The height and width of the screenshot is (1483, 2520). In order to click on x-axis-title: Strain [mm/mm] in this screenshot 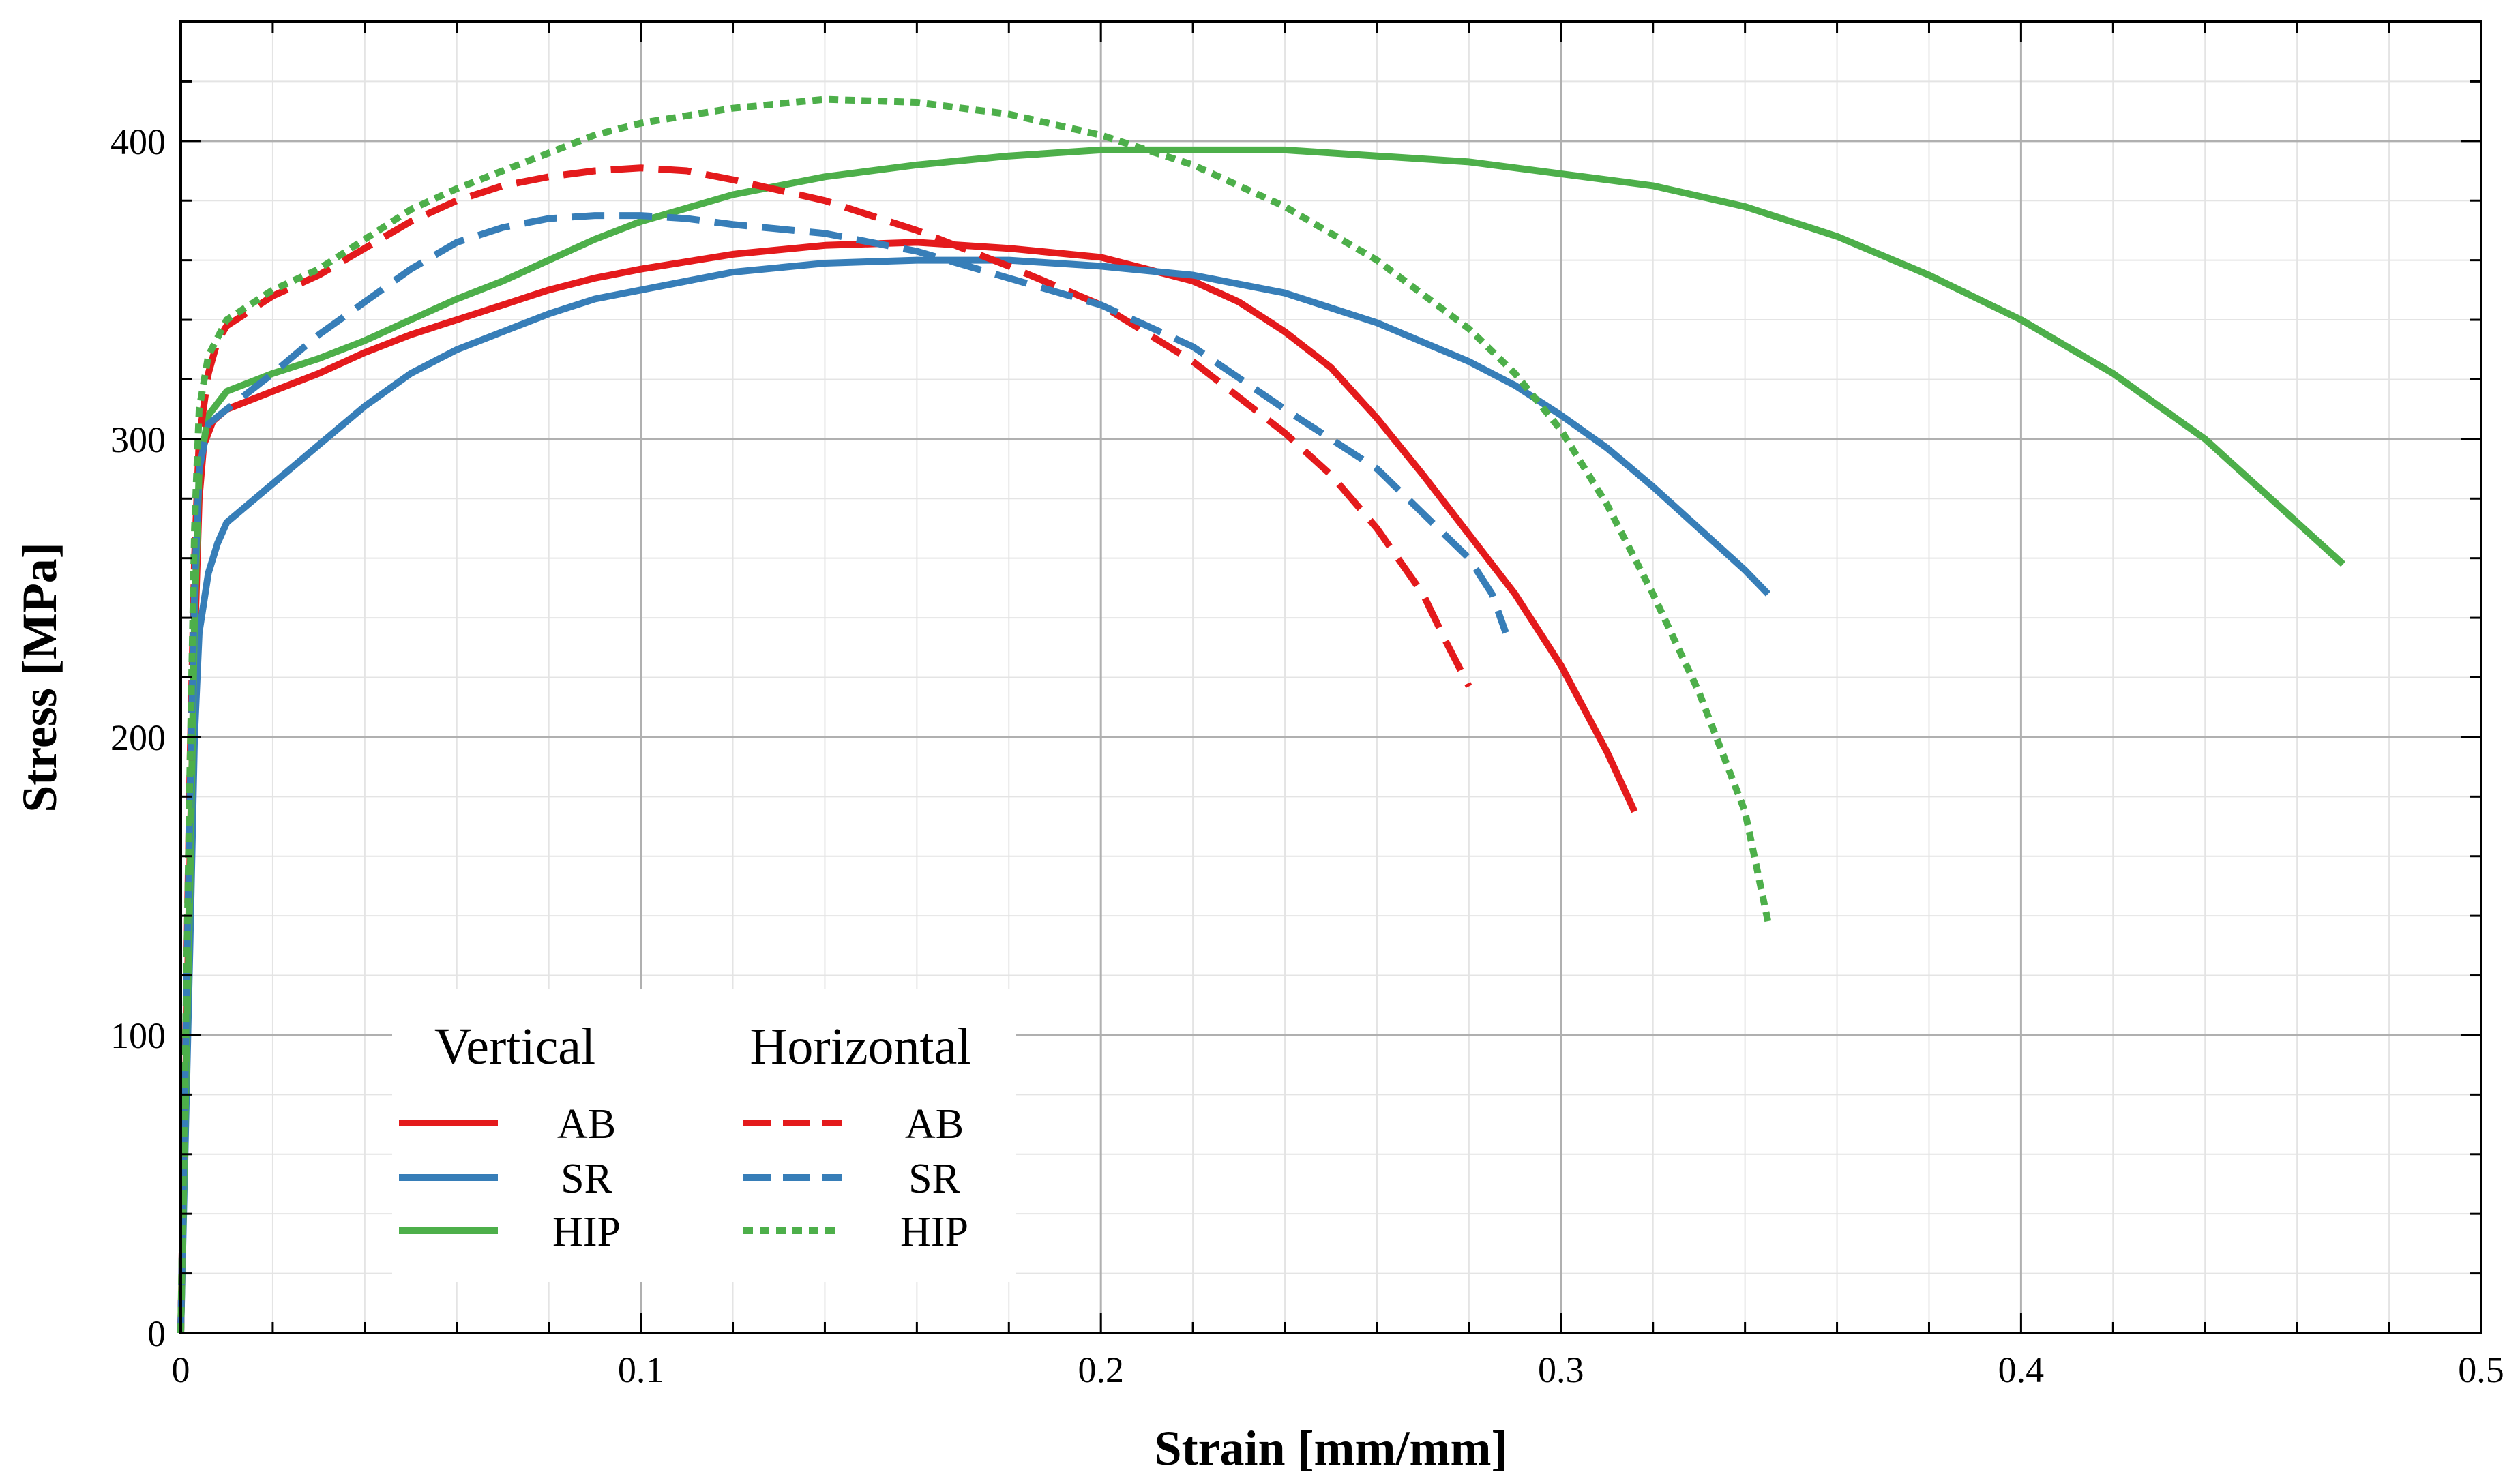, I will do `click(1331, 1448)`.